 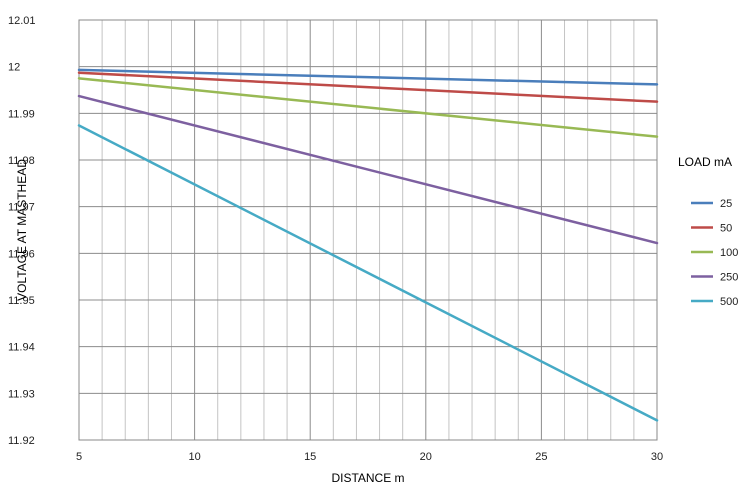 What do you see at coordinates (21, 254) in the screenshot?
I see `y-tick-label: 11.96` at bounding box center [21, 254].